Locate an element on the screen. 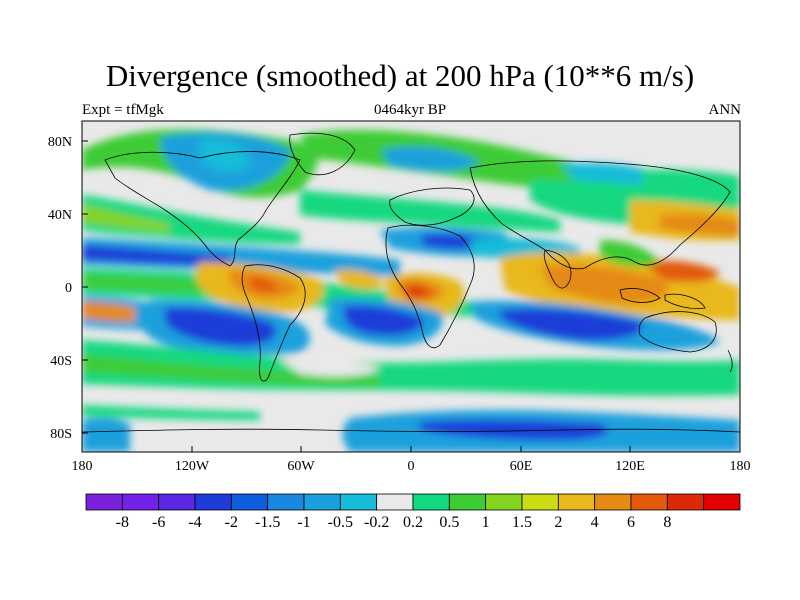 The image size is (800, 600). lat-label-80n: 80N is located at coordinates (60, 142).